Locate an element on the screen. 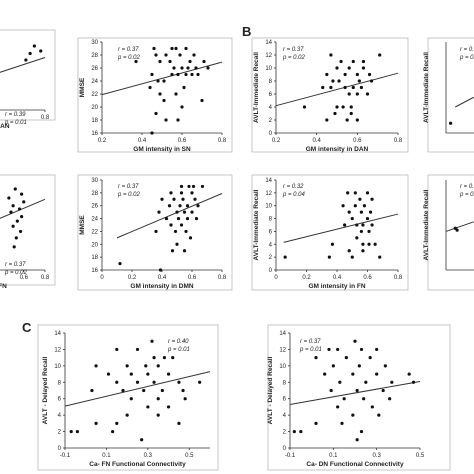  y-tick-label: 2 is located at coordinates (60, 433).